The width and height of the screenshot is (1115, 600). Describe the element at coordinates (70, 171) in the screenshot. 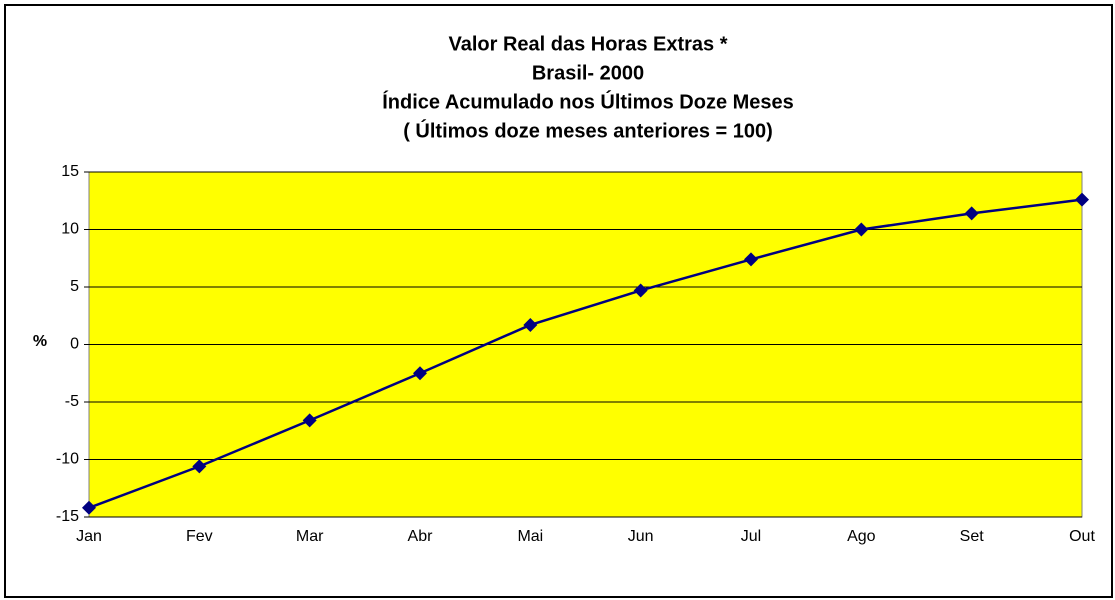

I see `y-tick-label: 15` at that location.